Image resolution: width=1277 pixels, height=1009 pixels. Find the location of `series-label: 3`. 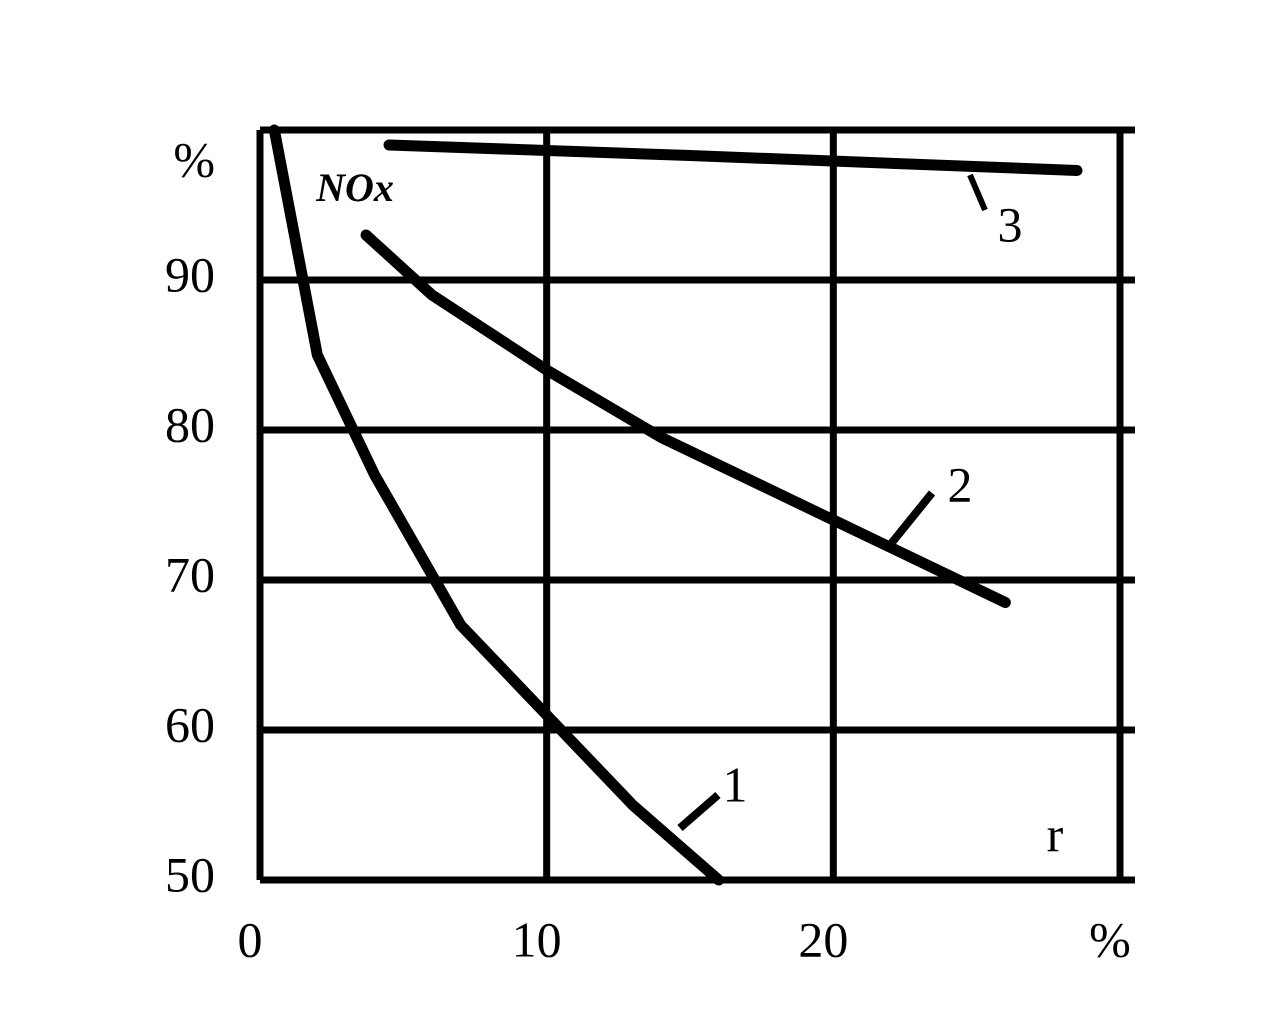

series-label: 3 is located at coordinates (1010, 224).